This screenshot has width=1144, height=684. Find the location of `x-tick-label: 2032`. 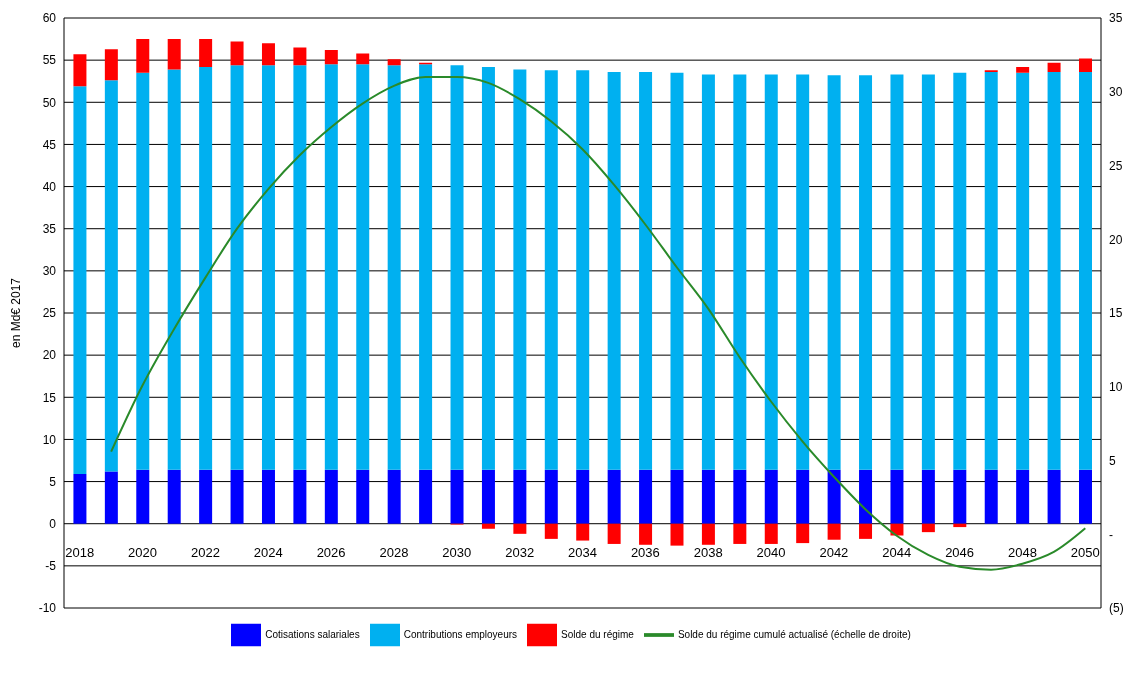

x-tick-label: 2032 is located at coordinates (520, 552).